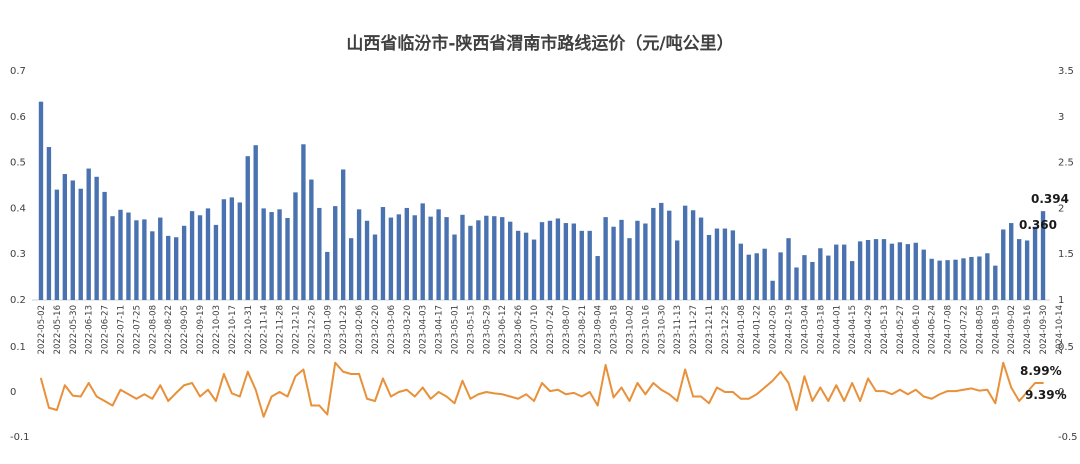 This screenshot has width=1080, height=464. What do you see at coordinates (1028, 329) in the screenshot?
I see `x-tick-label: 2024-09-16` at bounding box center [1028, 329].